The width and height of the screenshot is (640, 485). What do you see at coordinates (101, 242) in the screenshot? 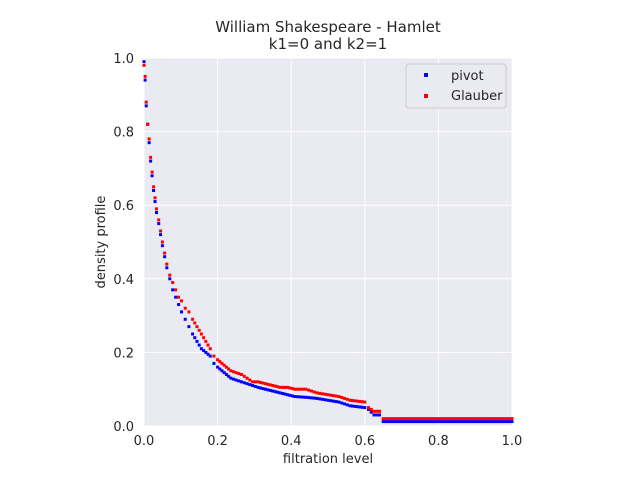
I see `y-axis-label: density profile` at bounding box center [101, 242].